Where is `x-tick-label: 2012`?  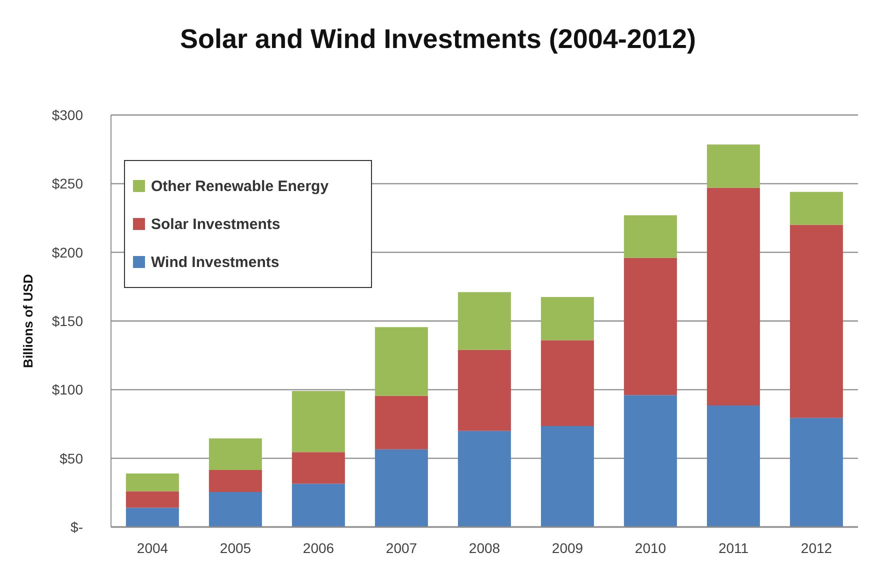
x-tick-label: 2012 is located at coordinates (816, 548).